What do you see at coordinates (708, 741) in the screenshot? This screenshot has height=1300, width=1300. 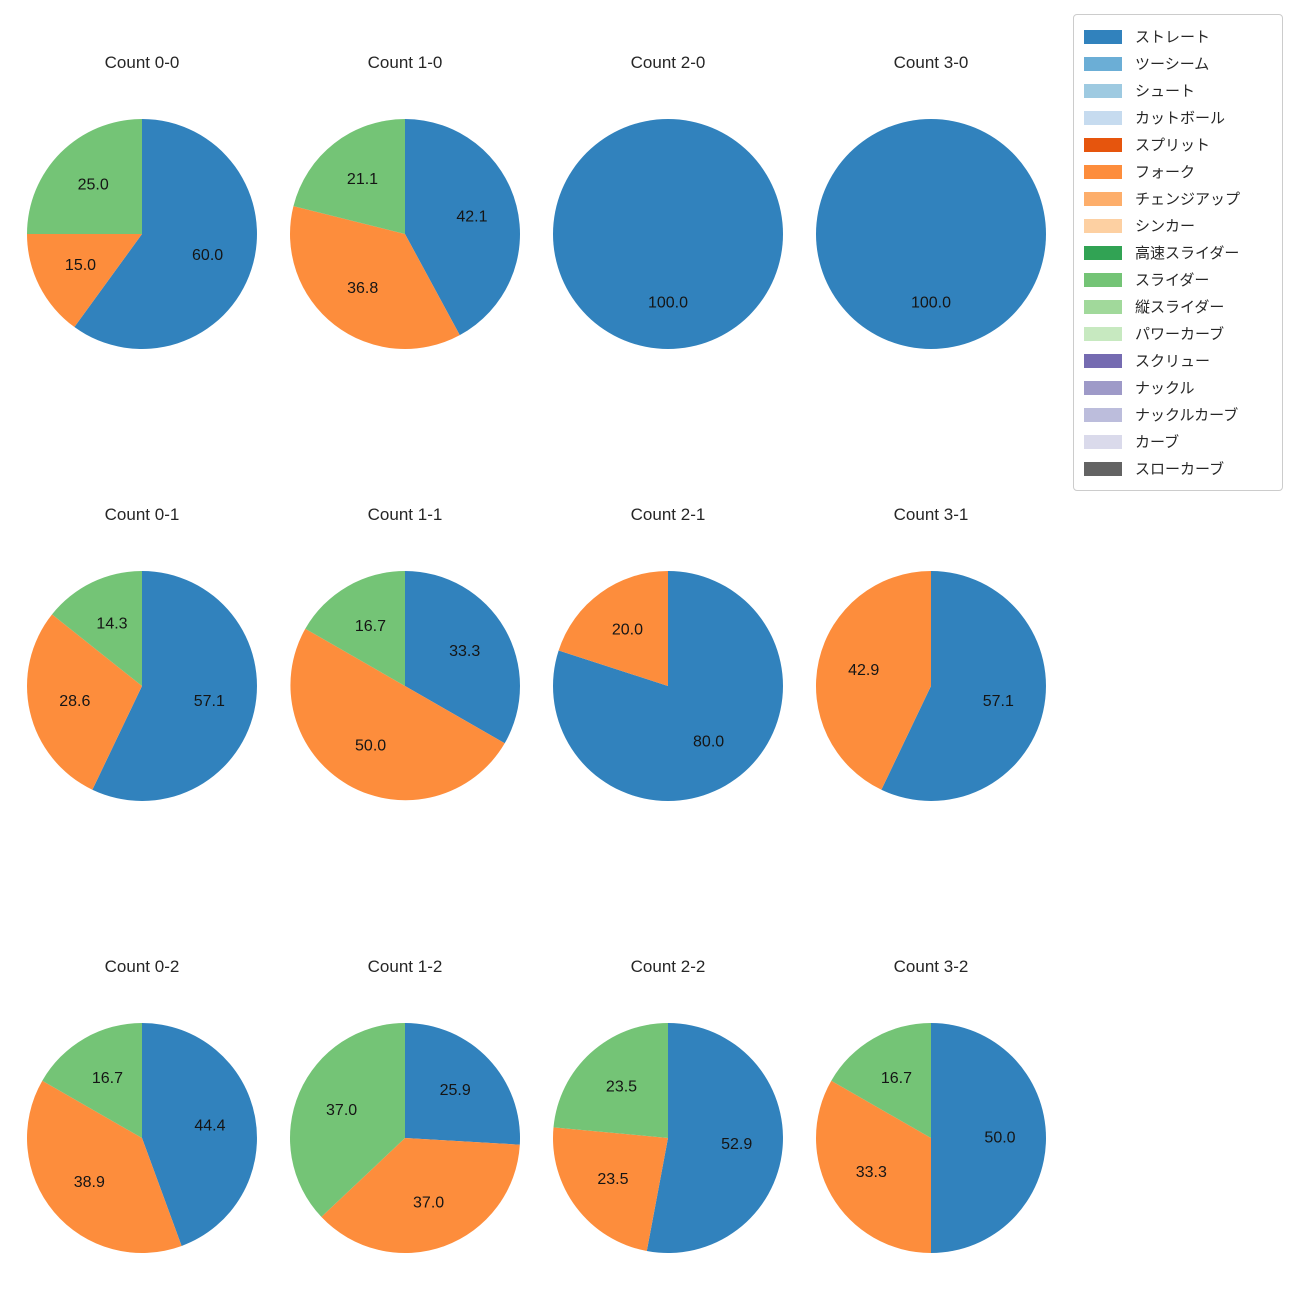 I see `pie-value-label-straight: 80.0` at bounding box center [708, 741].